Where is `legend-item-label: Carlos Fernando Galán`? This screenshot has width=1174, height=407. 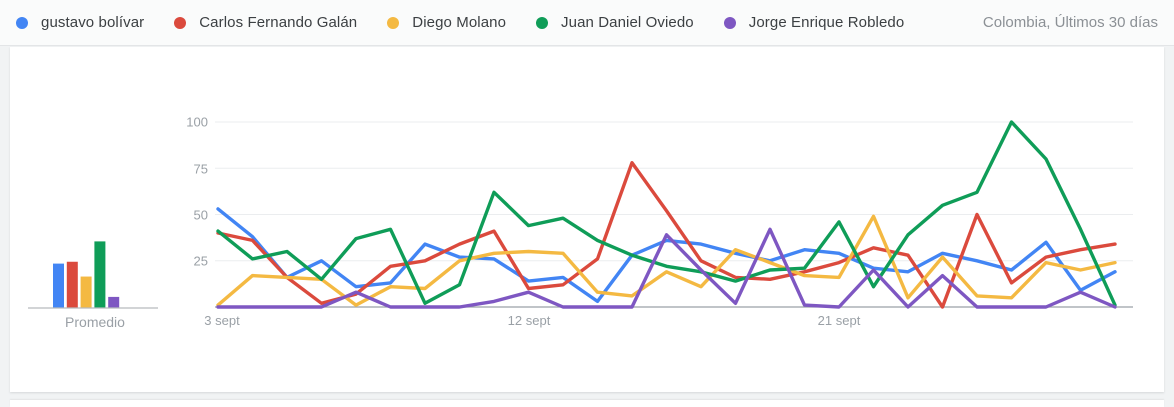
legend-item-label: Carlos Fernando Galán is located at coordinates (278, 22).